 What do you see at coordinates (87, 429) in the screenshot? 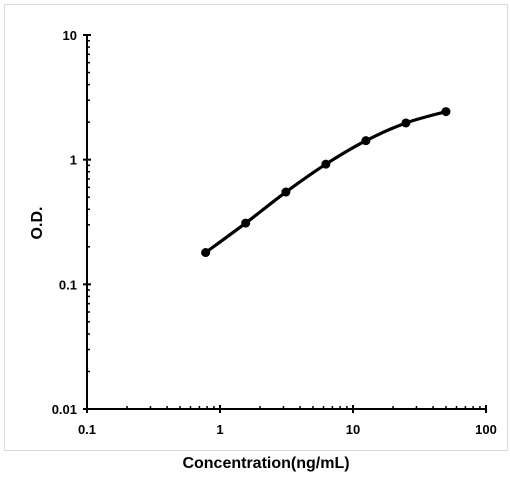
I see `x-tick-label: 0.1` at bounding box center [87, 429].